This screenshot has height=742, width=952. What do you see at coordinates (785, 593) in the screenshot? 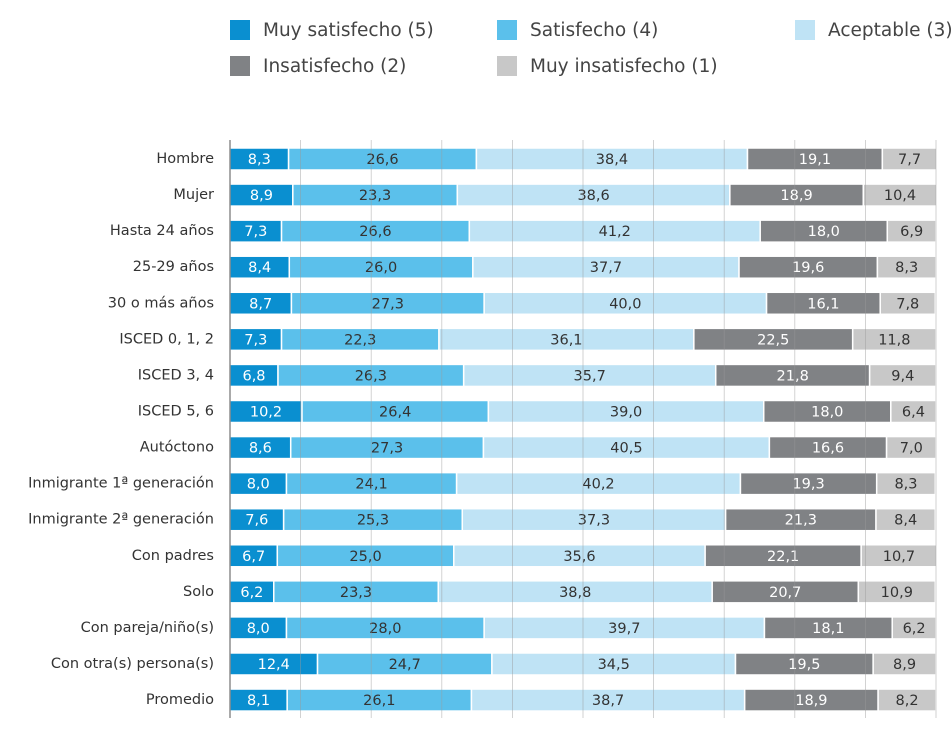
I see `data-label: 20,7` at bounding box center [785, 593].